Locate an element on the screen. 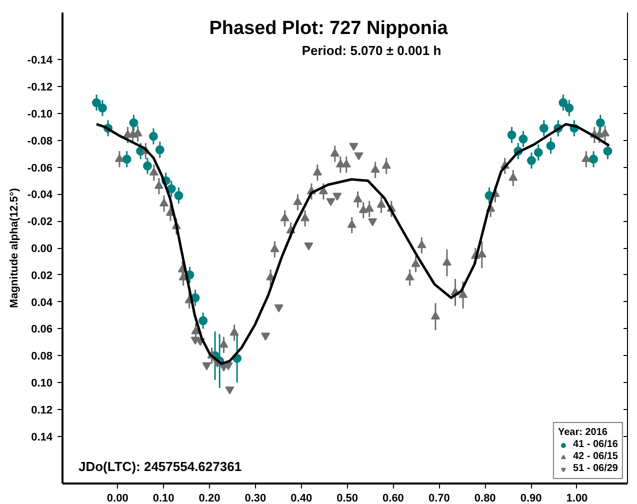 The width and height of the screenshot is (637, 504). legend-title: Year: 2016 is located at coordinates (583, 432).